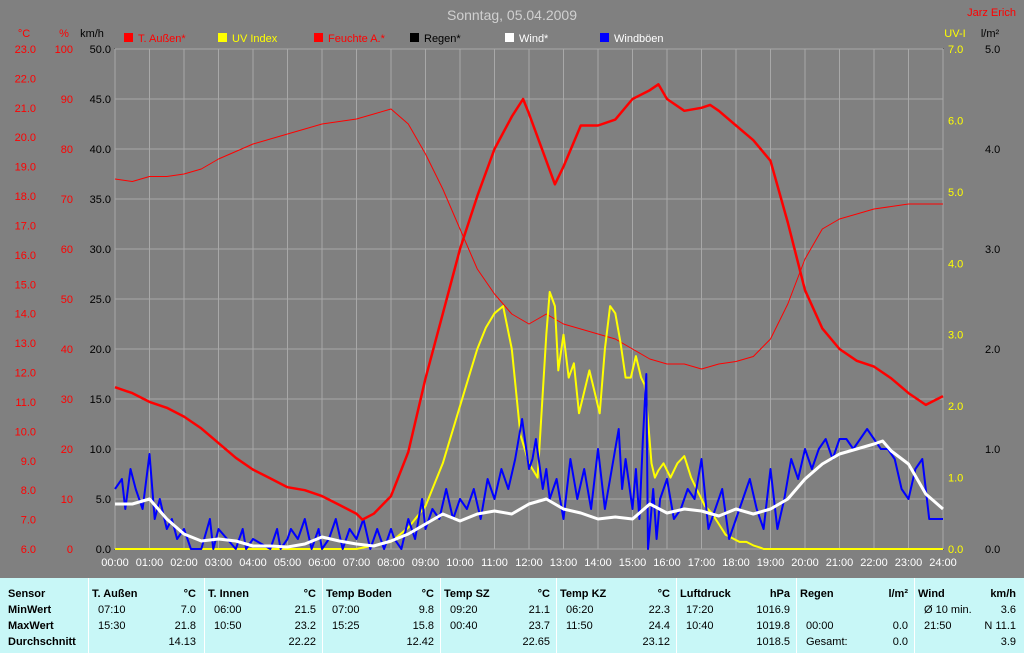 This screenshot has height=653, width=1024. What do you see at coordinates (702, 563) in the screenshot?
I see `x-tick-label: 17:00` at bounding box center [702, 563].